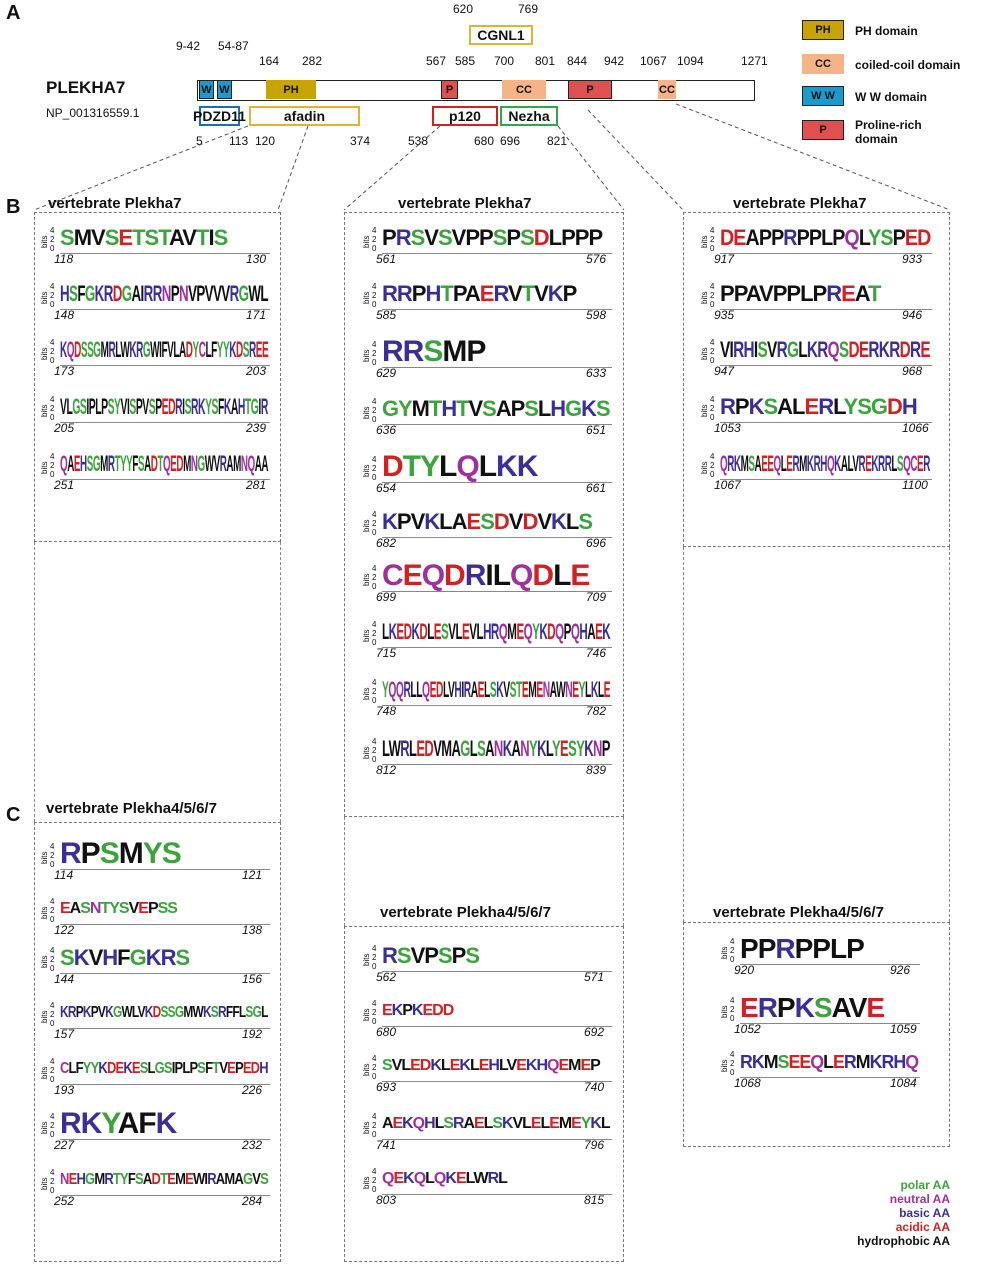 The width and height of the screenshot is (989, 1268). What do you see at coordinates (166, 293) in the screenshot?
I see `residue-letter: N` at bounding box center [166, 293].